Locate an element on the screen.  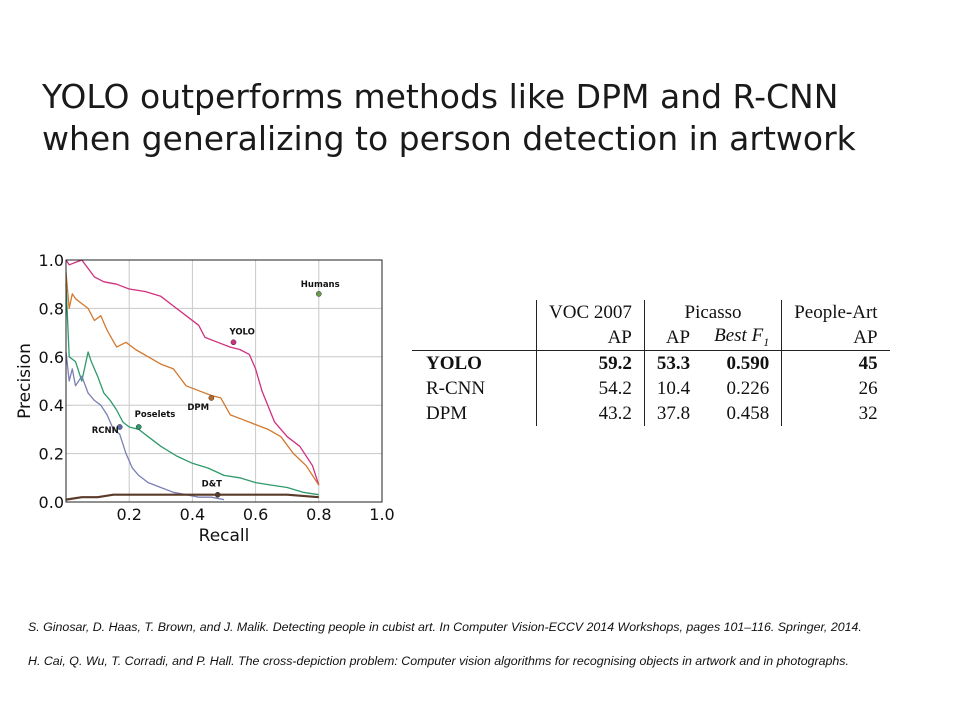
y-tick-label: 0.0 is located at coordinates (51, 502).